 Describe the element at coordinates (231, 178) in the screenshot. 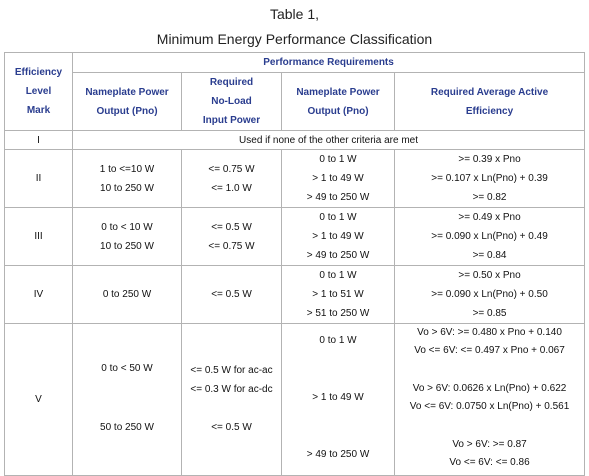

I see `no-load-power-cell: <= 0.75 W <= 1.0 W` at that location.